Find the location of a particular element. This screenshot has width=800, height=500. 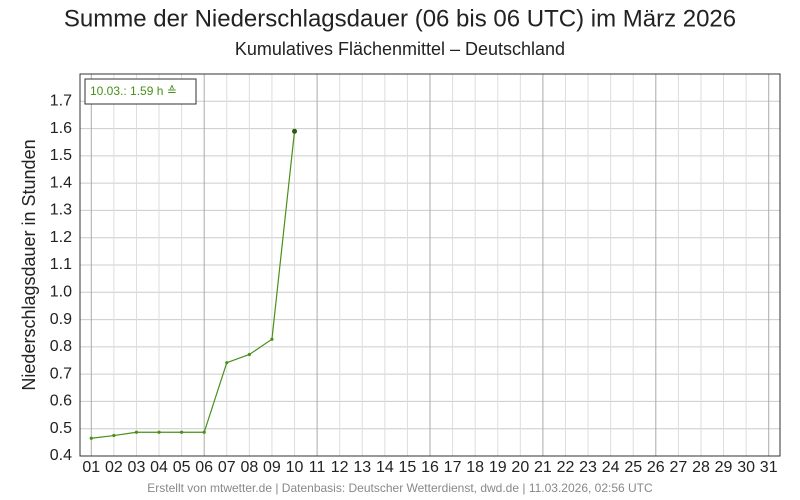

y-axis-label: Niederschlagsdauer in Stunden is located at coordinates (29, 264).